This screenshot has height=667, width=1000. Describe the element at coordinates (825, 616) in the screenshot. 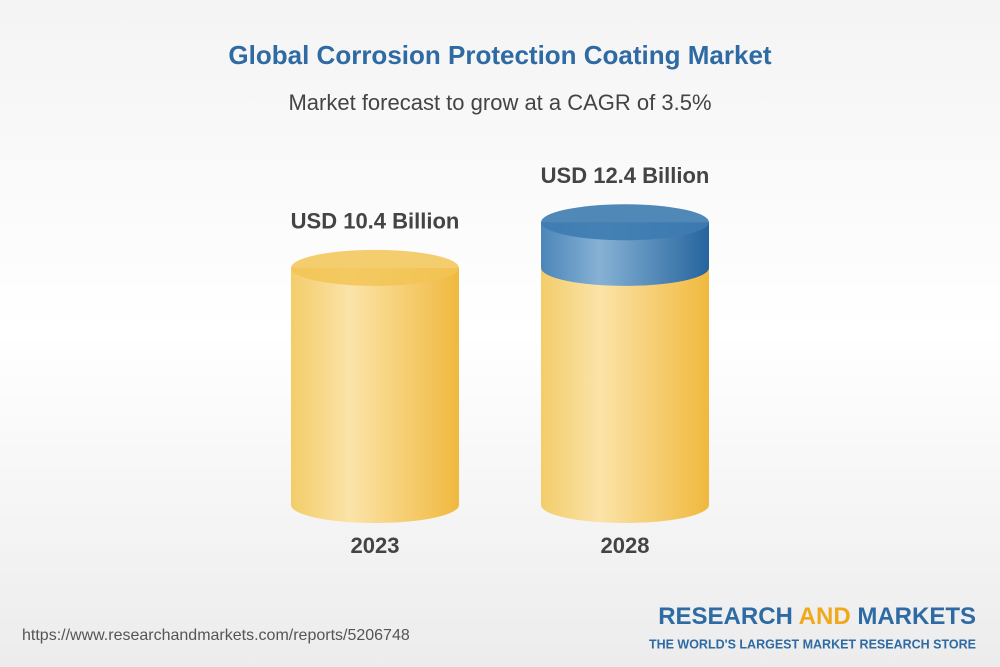

I see `brand-word: AND` at that location.